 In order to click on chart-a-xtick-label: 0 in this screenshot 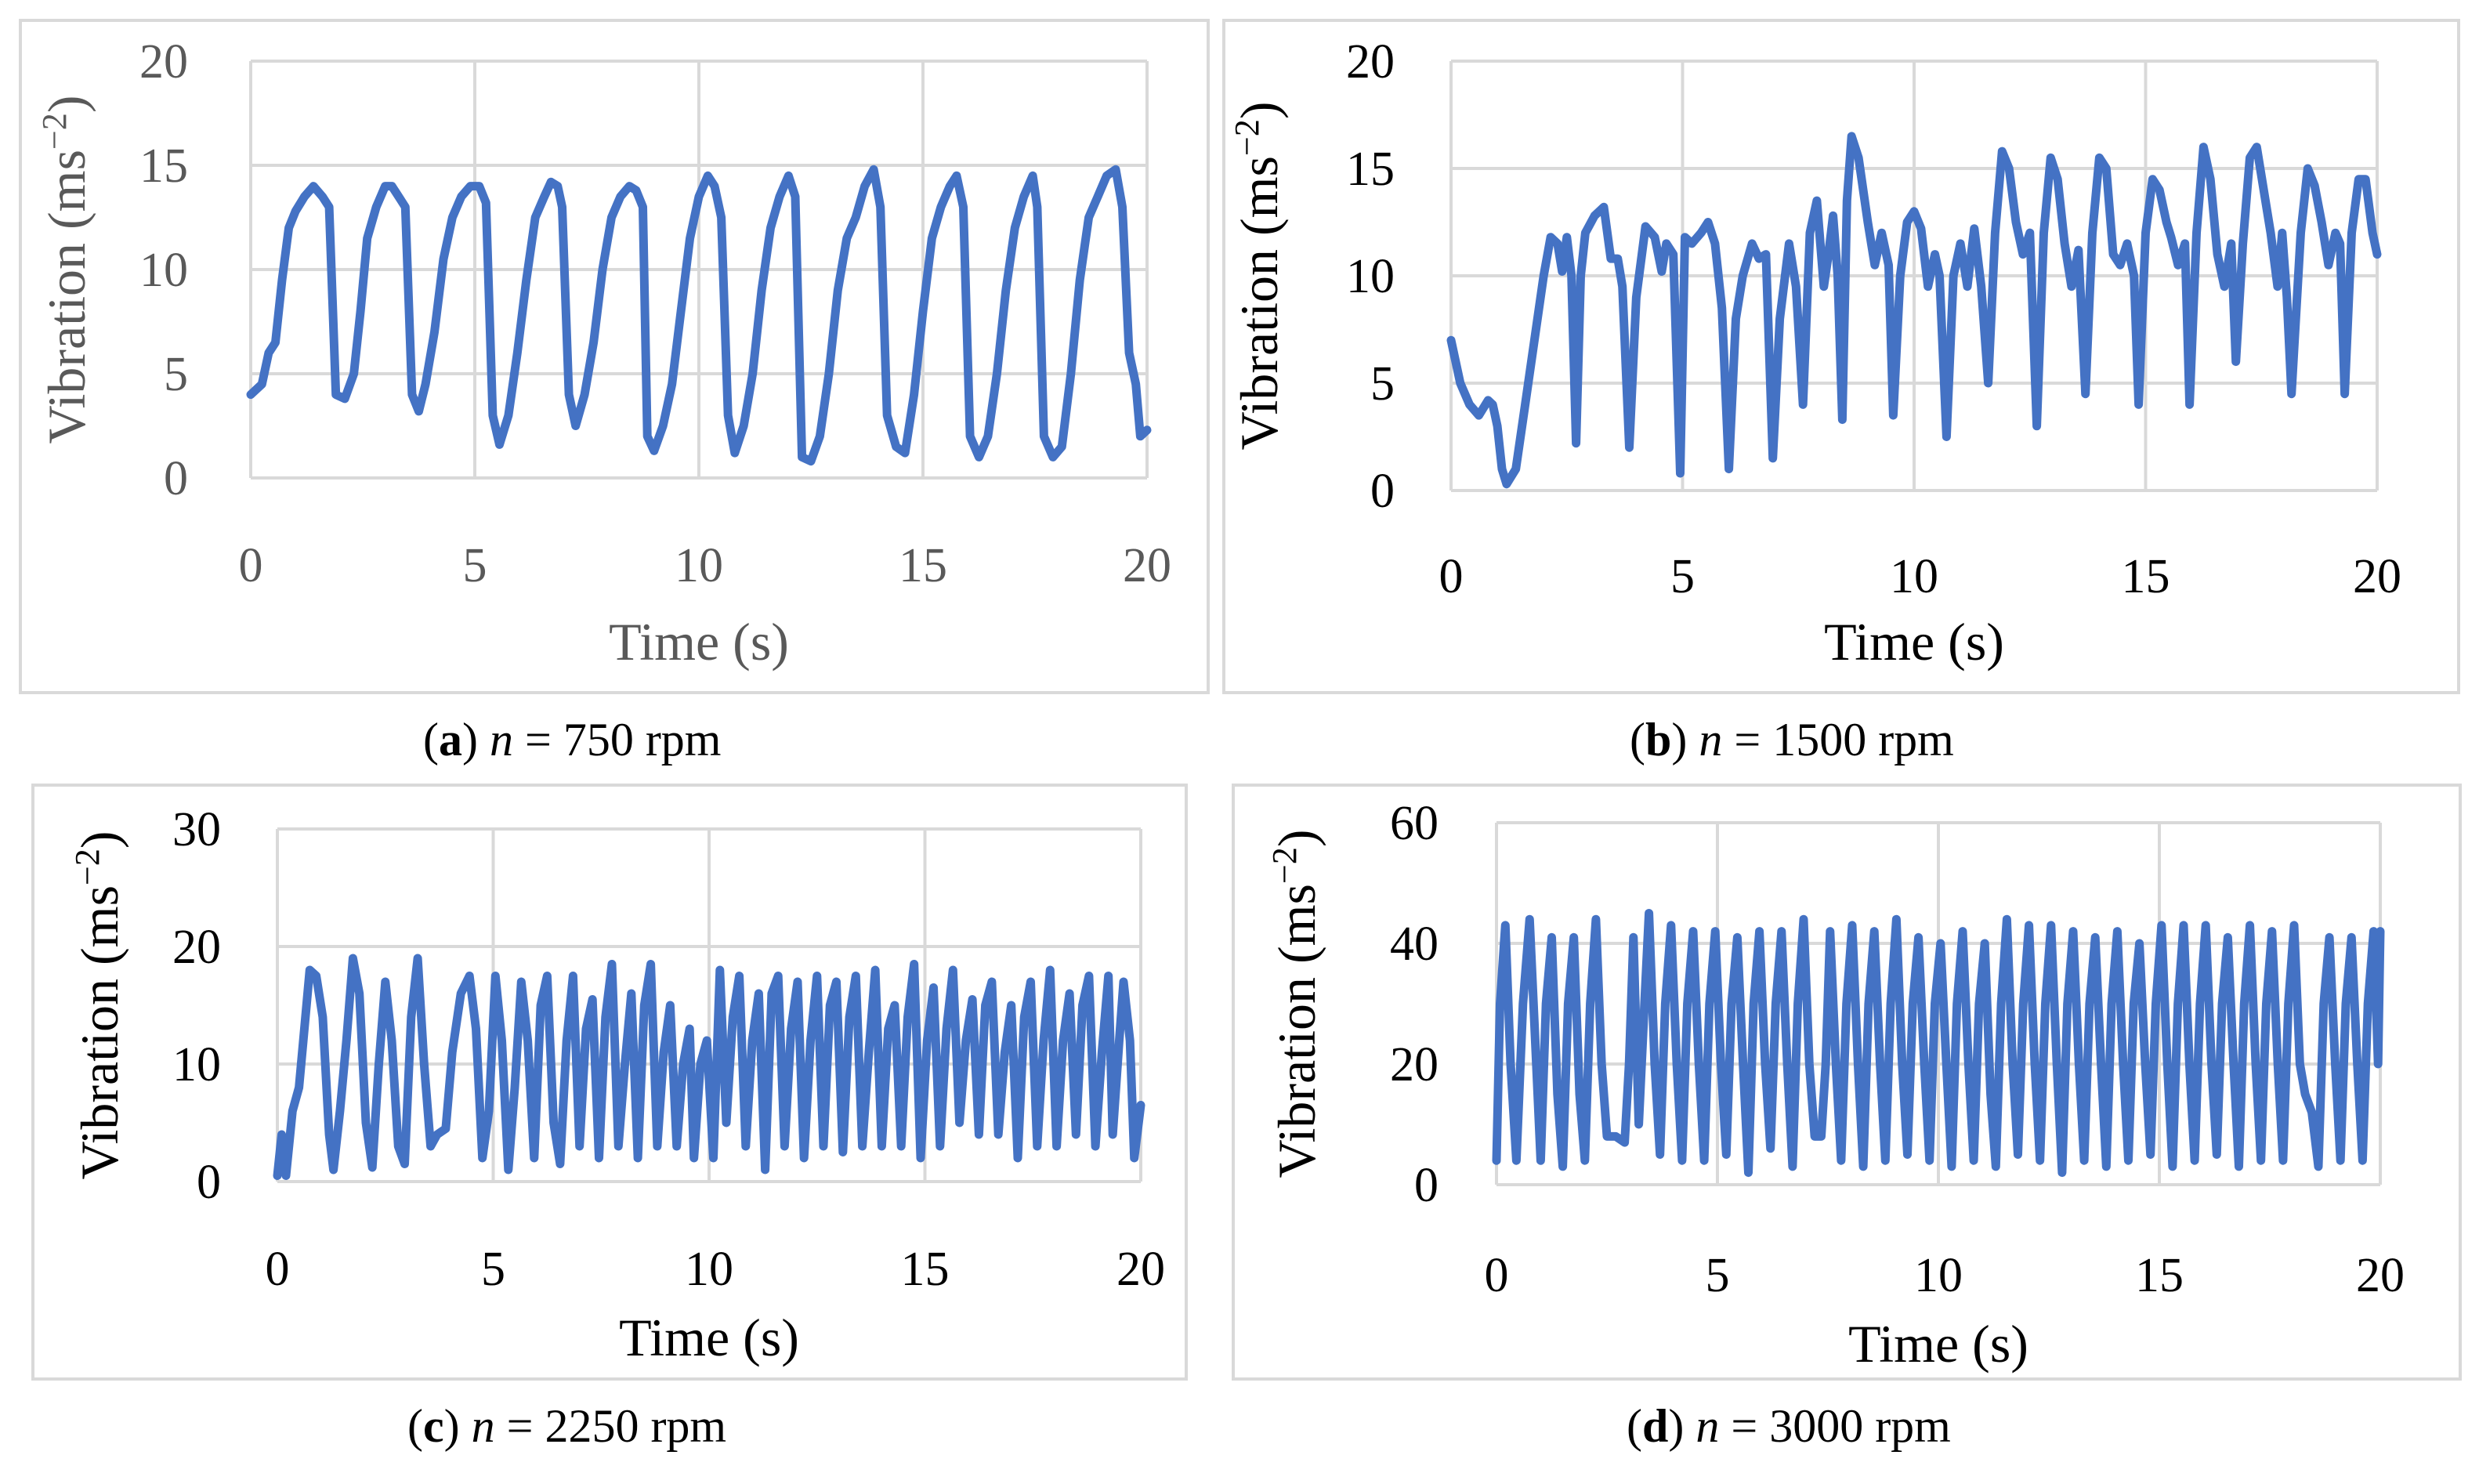, I will do `click(251, 565)`.